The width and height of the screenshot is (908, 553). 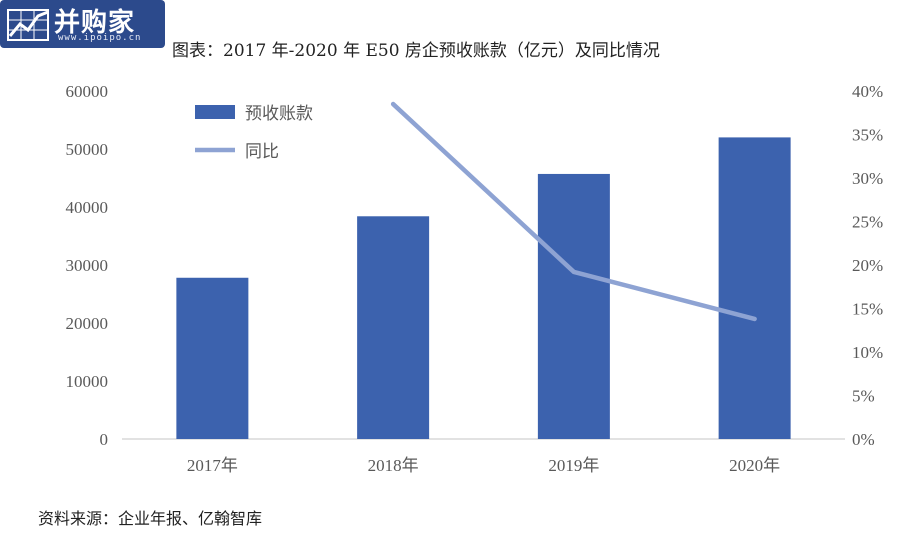 What do you see at coordinates (87, 207) in the screenshot?
I see `y-left-tick-label: 40000` at bounding box center [87, 207].